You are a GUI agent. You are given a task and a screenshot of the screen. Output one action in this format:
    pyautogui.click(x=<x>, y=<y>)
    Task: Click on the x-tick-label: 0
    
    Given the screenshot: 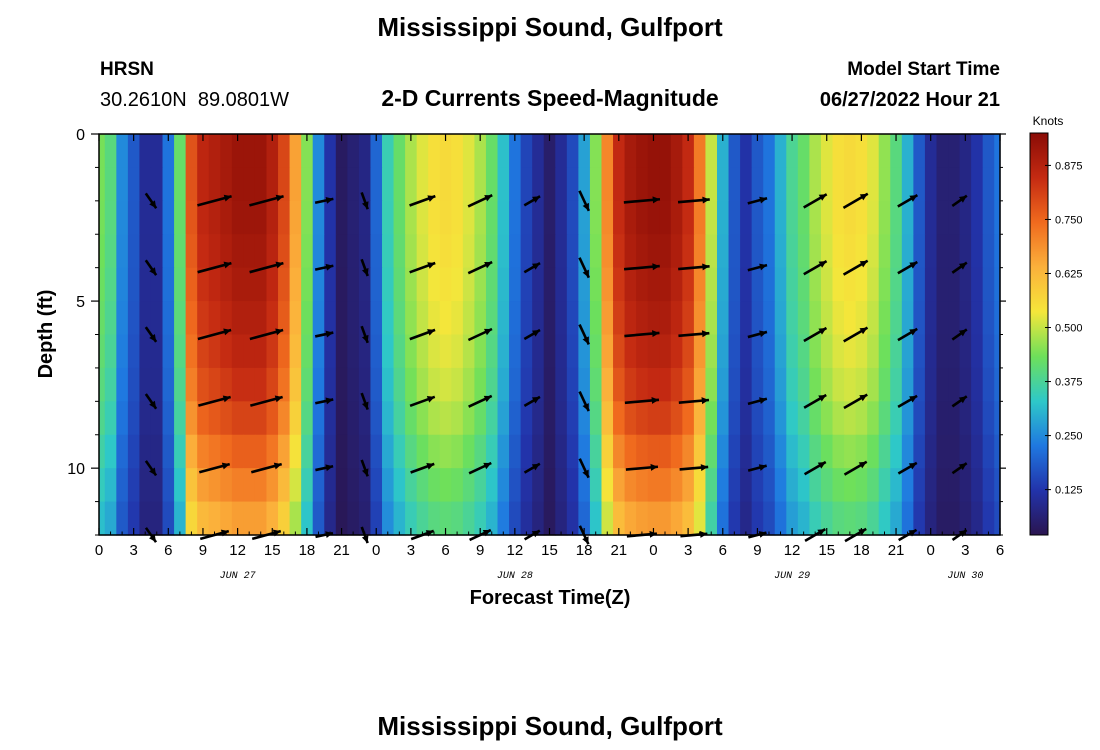 What is the action you would take?
    pyautogui.click(x=653, y=550)
    